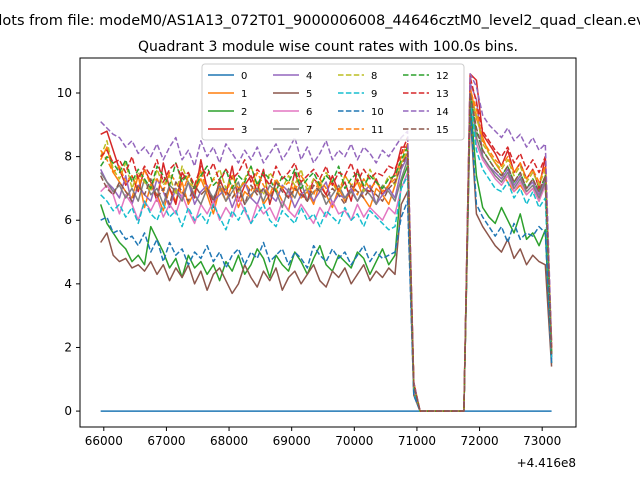 Image resolution: width=640 pixels, height=480 pixels. I want to click on legend-label: 6, so click(309, 112).